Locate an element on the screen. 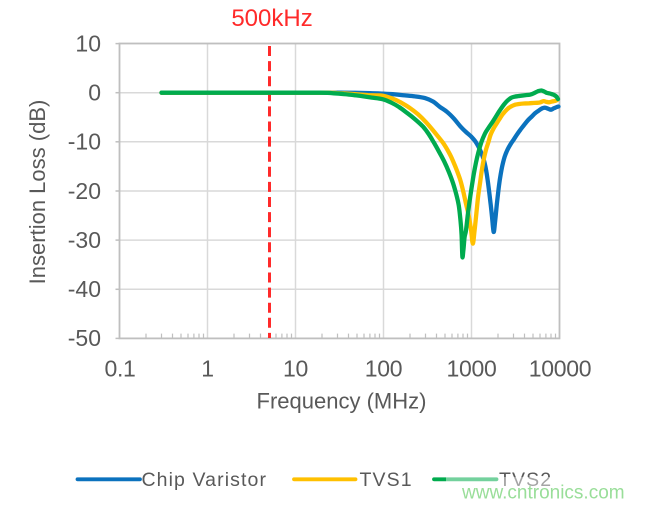 This screenshot has height=505, width=647. svg-text: 1 is located at coordinates (207, 369).